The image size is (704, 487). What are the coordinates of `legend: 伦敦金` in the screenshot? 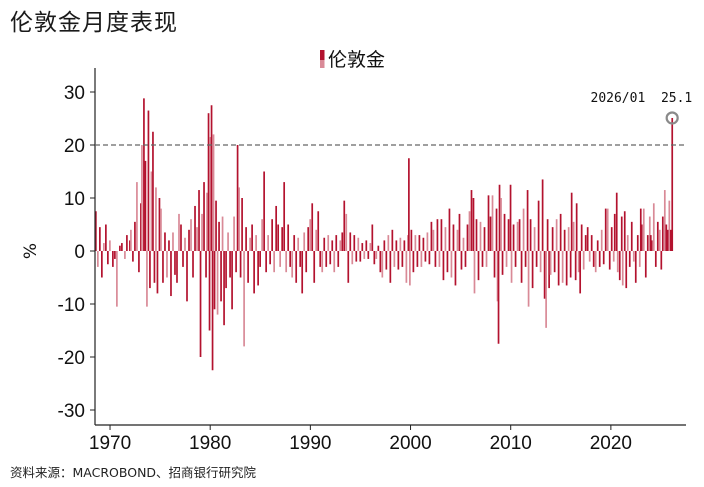 It's located at (352, 60).